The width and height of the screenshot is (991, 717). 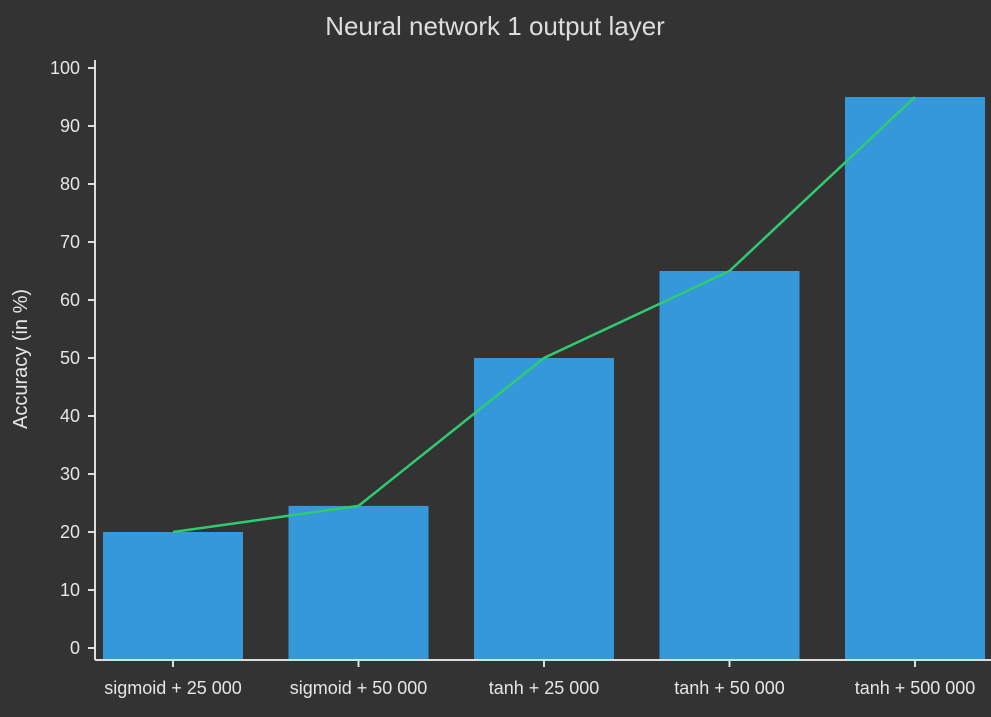 I want to click on y-tick-label-70: 70, so click(x=70, y=242).